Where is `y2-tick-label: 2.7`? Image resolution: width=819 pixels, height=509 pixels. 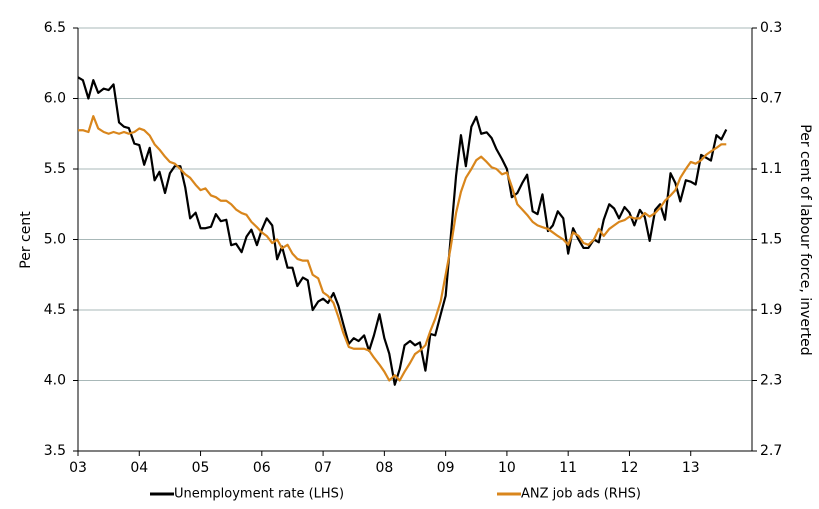
y2-tick-label: 2.7 is located at coordinates (771, 451).